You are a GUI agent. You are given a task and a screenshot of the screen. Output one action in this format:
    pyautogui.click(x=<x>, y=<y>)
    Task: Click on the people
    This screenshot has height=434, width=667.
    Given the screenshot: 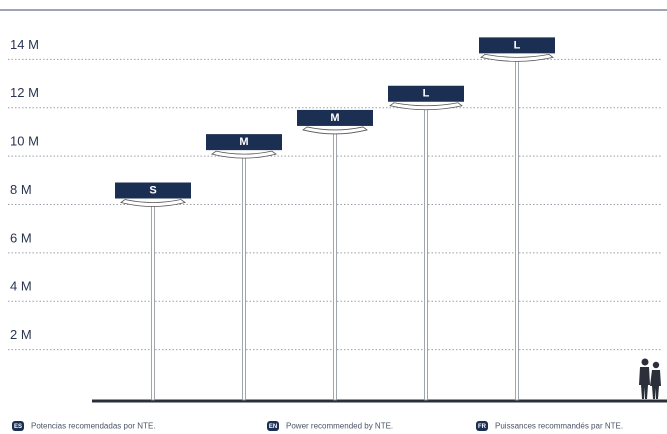 What is the action you would take?
    pyautogui.click(x=650, y=378)
    